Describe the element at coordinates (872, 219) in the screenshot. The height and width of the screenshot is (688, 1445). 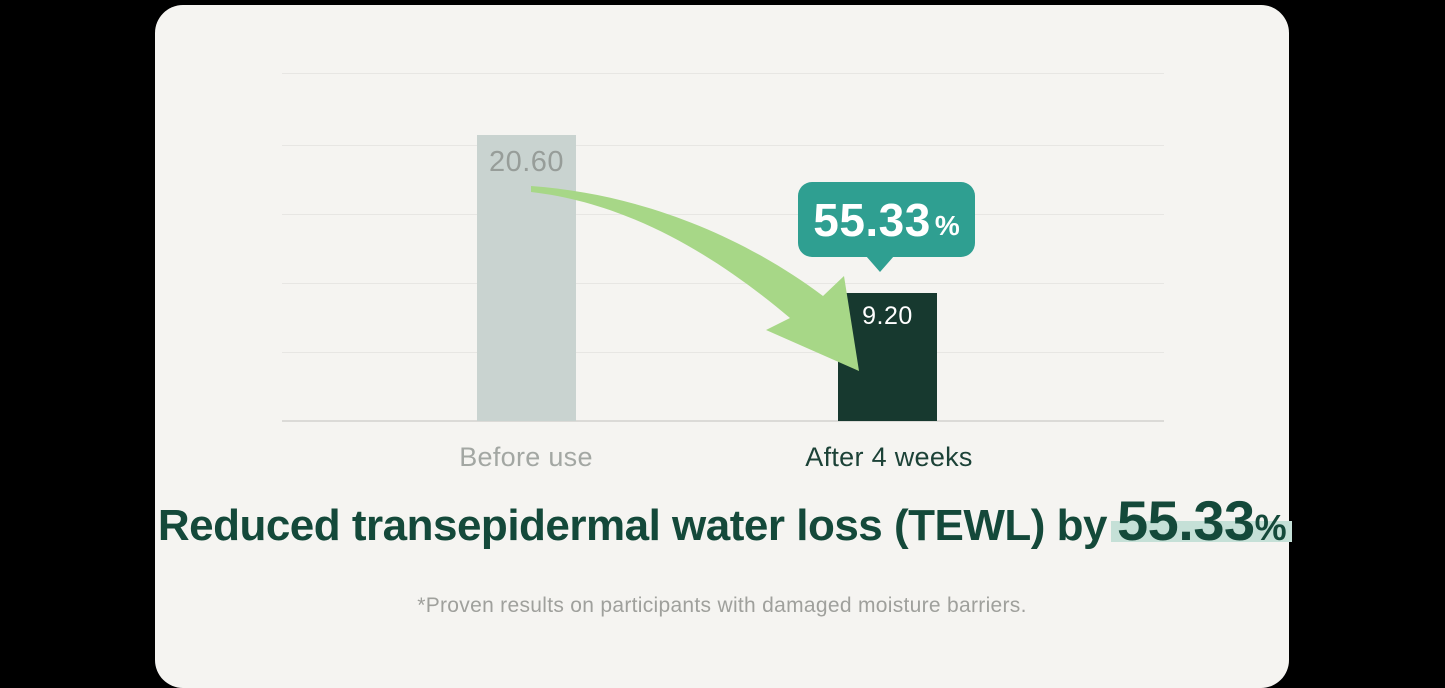
I see `badge-number: 55.33` at that location.